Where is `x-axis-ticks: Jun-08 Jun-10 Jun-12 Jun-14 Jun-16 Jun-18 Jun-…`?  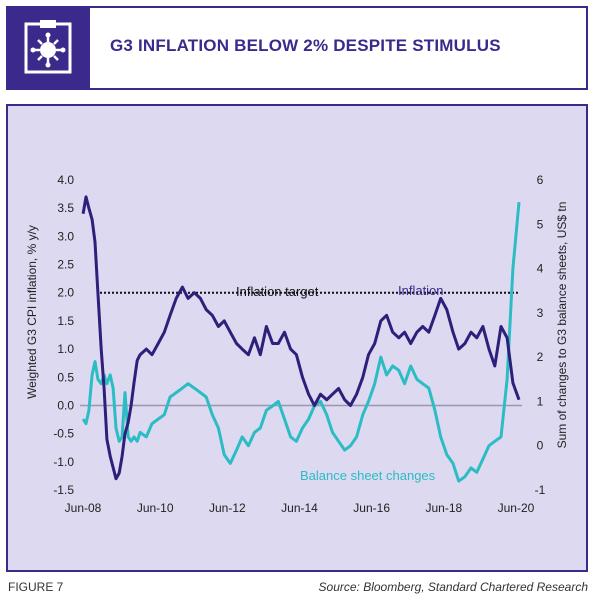 x-axis-ticks: Jun-08 Jun-10 Jun-12 Jun-14 Jun-16 Jun-18 Jun-… is located at coordinates (300, 508).